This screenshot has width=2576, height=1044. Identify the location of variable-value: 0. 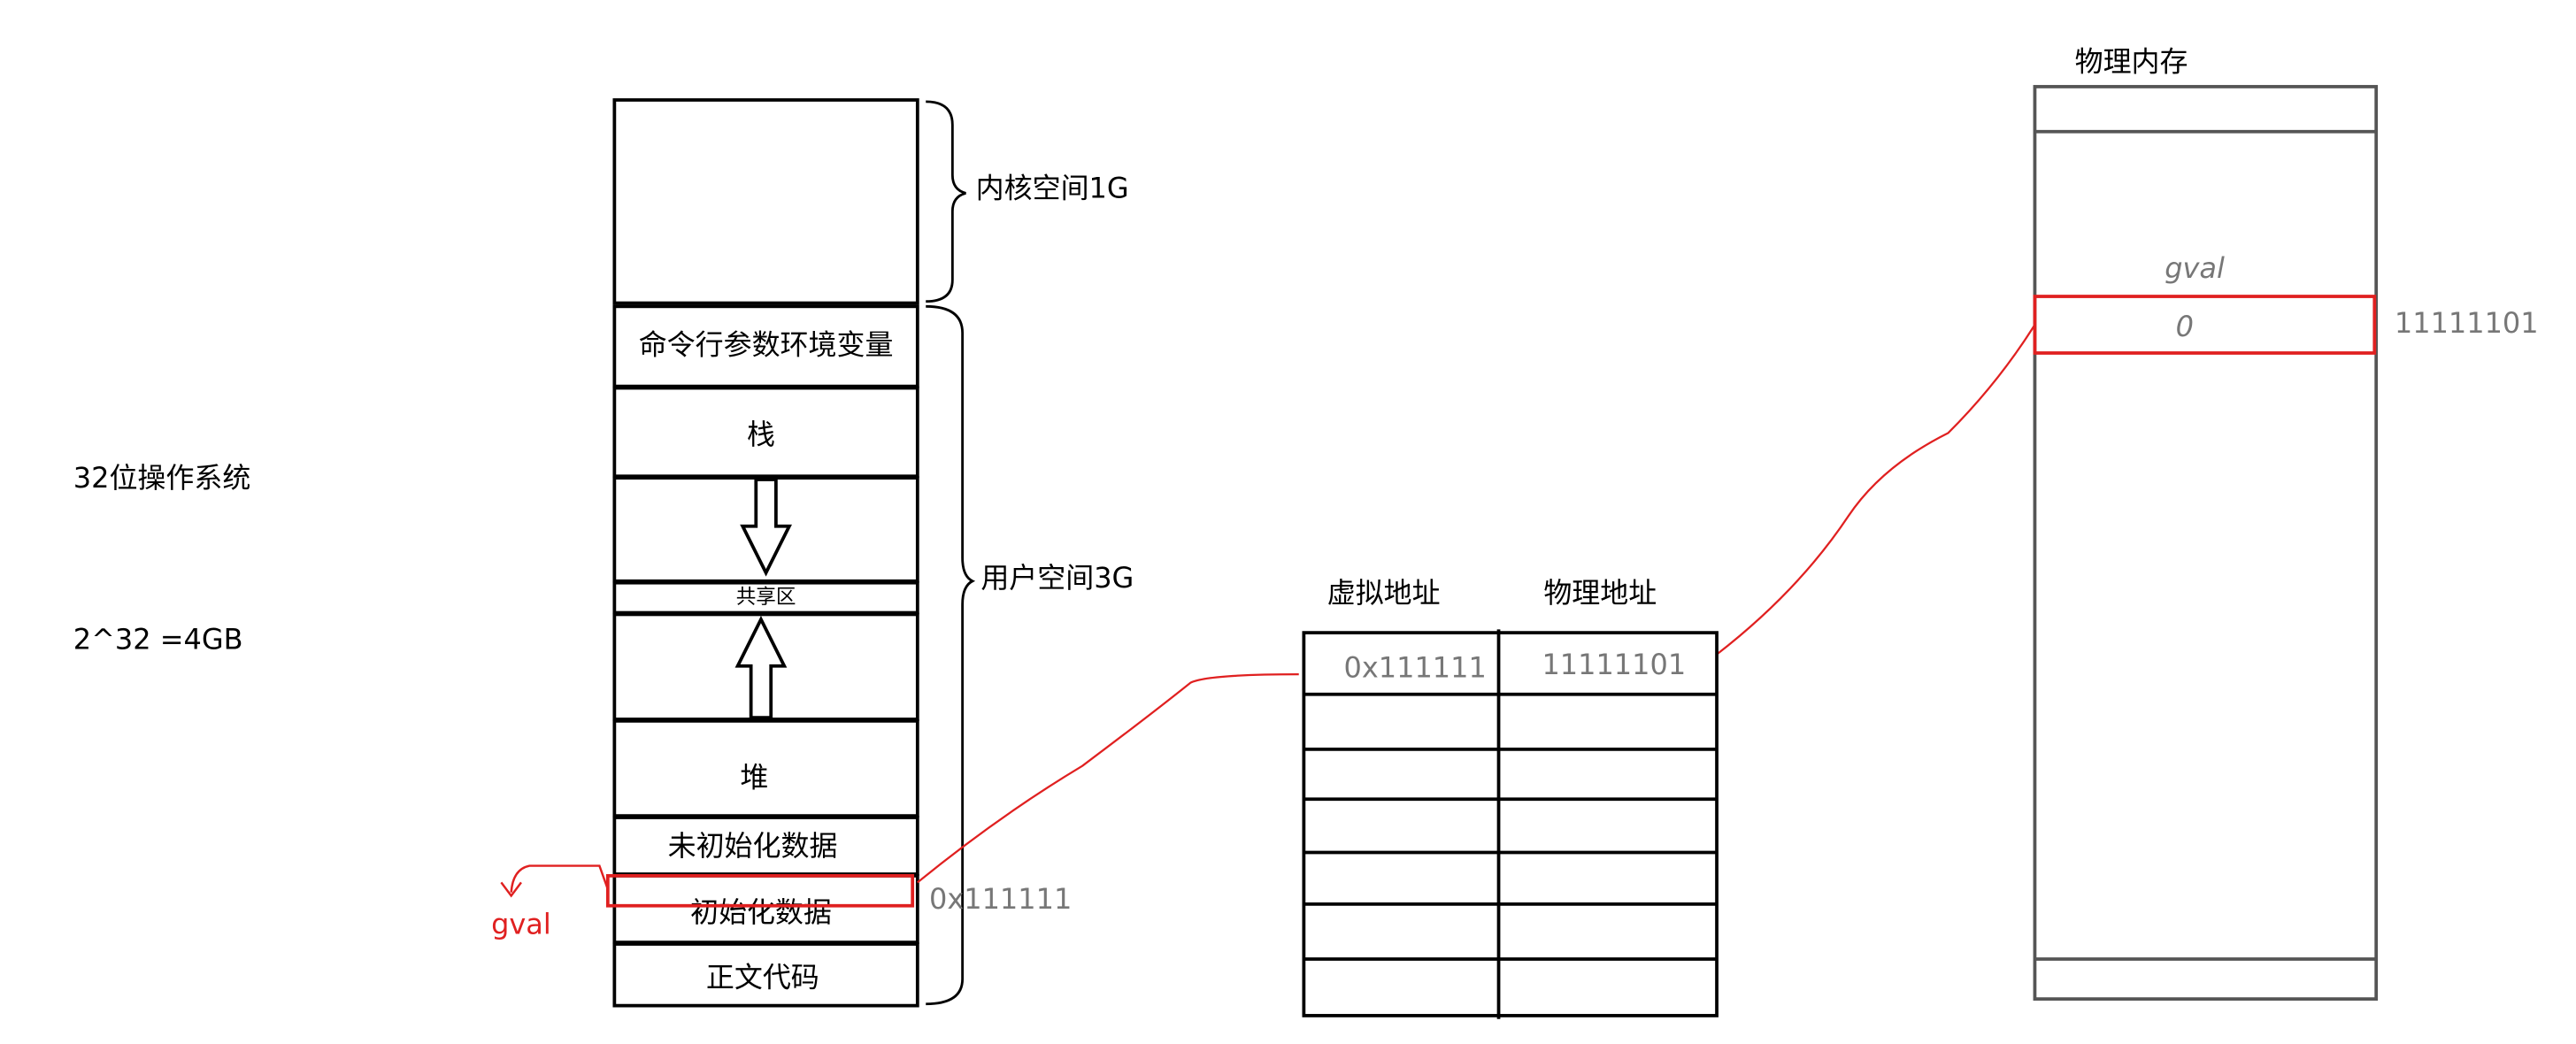
(2185, 327).